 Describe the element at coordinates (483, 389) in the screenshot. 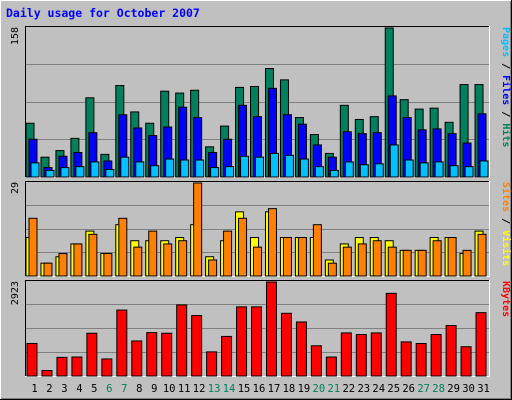

I see `x-label-day-31: 31` at that location.